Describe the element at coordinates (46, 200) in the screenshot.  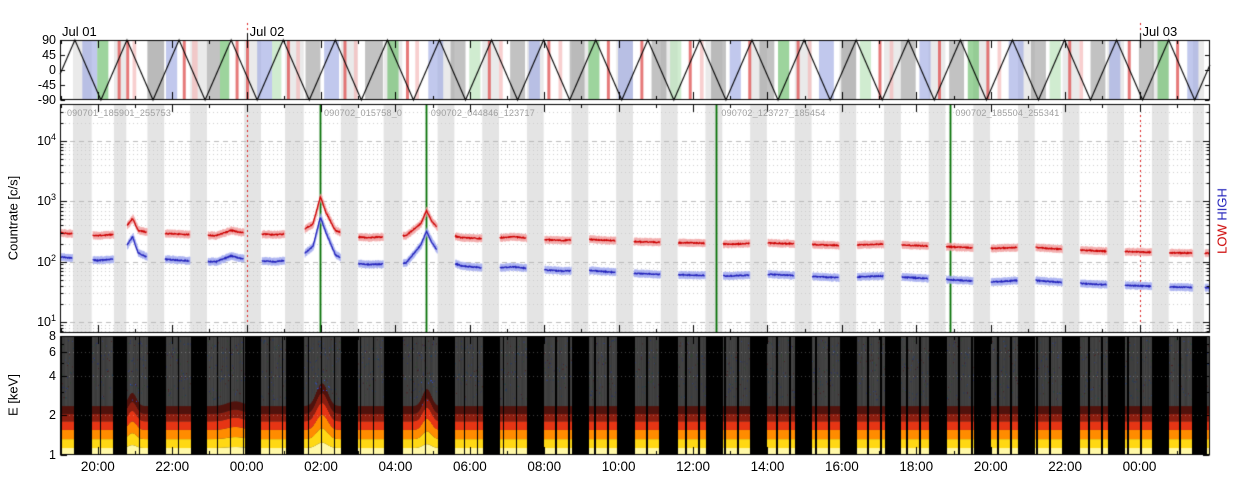
I see `countrate-tick-label: 10³` at that location.